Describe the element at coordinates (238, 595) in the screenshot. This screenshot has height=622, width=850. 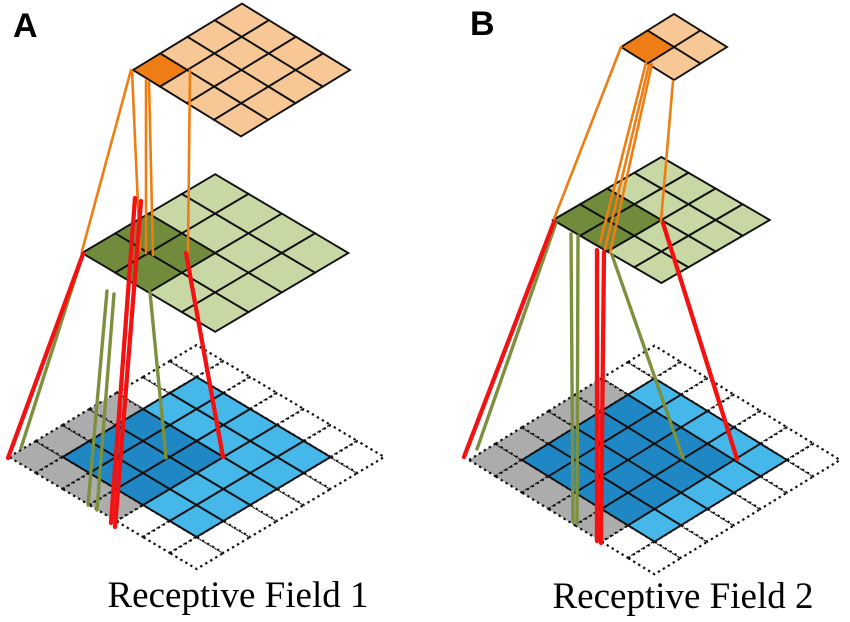
I see `panel-a-caption: Receptive Field 1` at that location.